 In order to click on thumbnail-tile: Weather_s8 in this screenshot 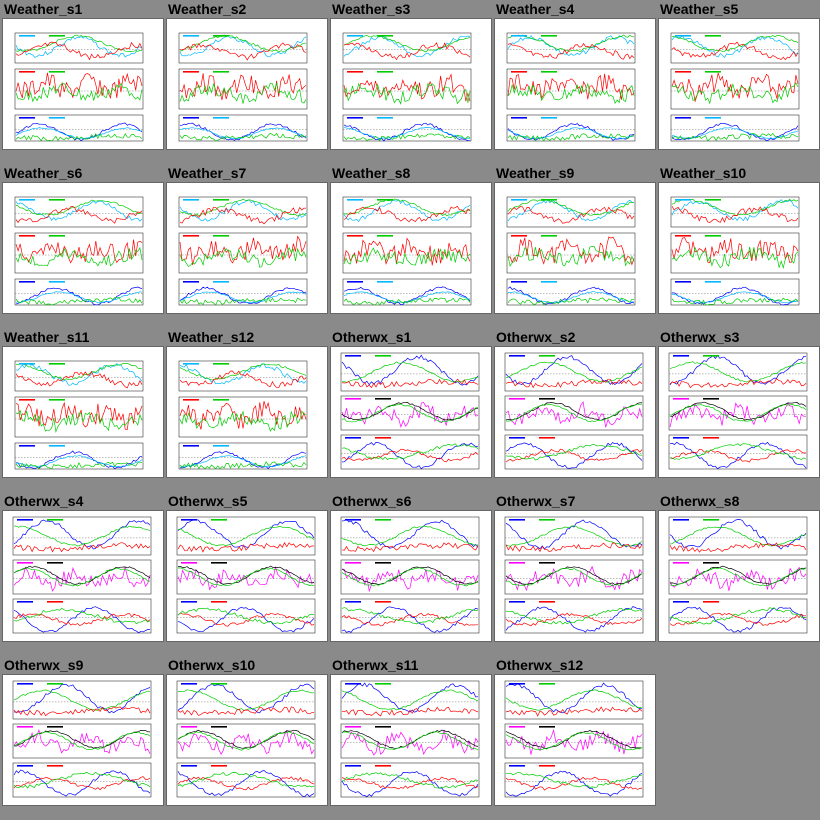, I will do `click(411, 239)`.